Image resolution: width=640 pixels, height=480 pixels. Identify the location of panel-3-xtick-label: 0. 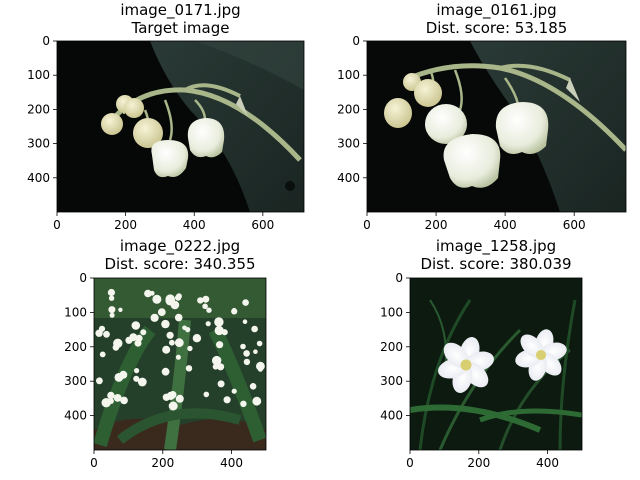
(410, 463).